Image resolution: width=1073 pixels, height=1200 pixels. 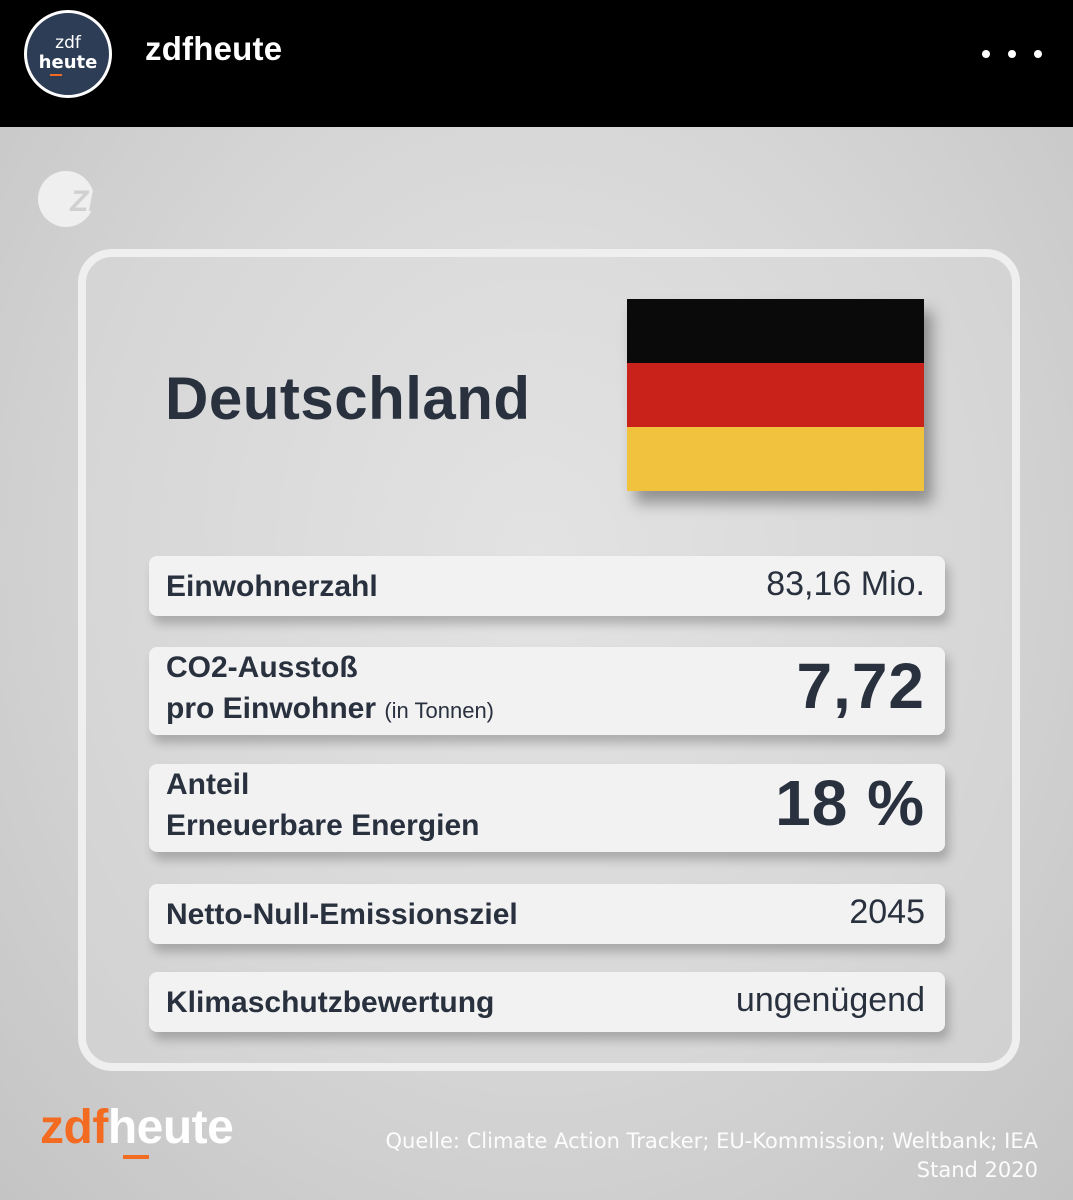 I want to click on more-options-button, so click(x=1012, y=54).